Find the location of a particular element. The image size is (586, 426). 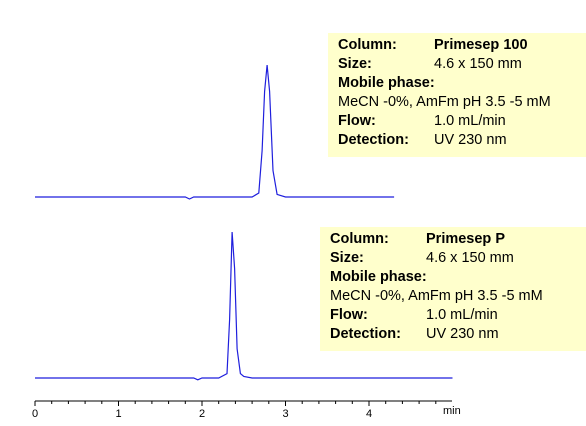

column-value: Primesep 100 is located at coordinates (481, 45).